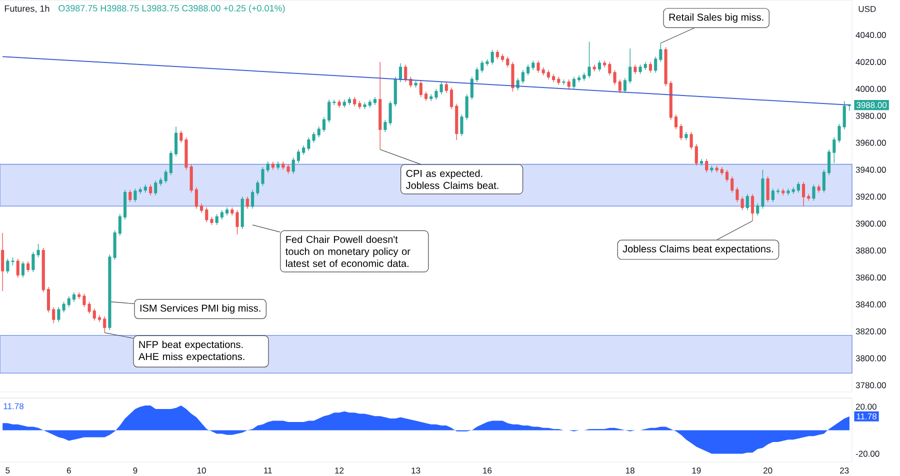  What do you see at coordinates (871, 61) in the screenshot?
I see `y-tick-label: 4020.00` at bounding box center [871, 61].